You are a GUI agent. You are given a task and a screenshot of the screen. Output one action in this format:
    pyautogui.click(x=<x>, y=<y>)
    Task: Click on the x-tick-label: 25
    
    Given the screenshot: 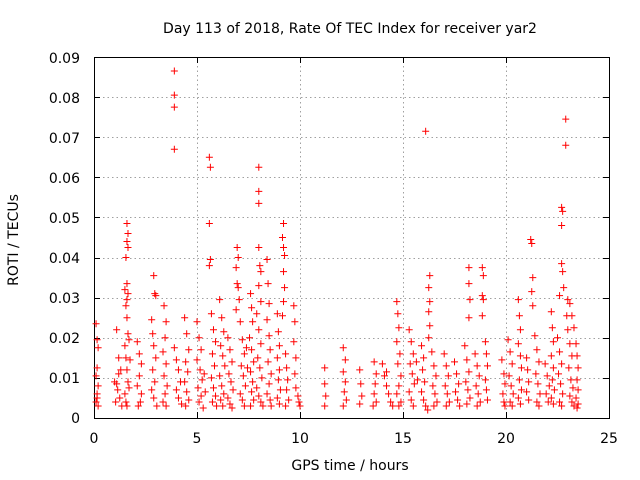 What is the action you would take?
    pyautogui.click(x=609, y=439)
    